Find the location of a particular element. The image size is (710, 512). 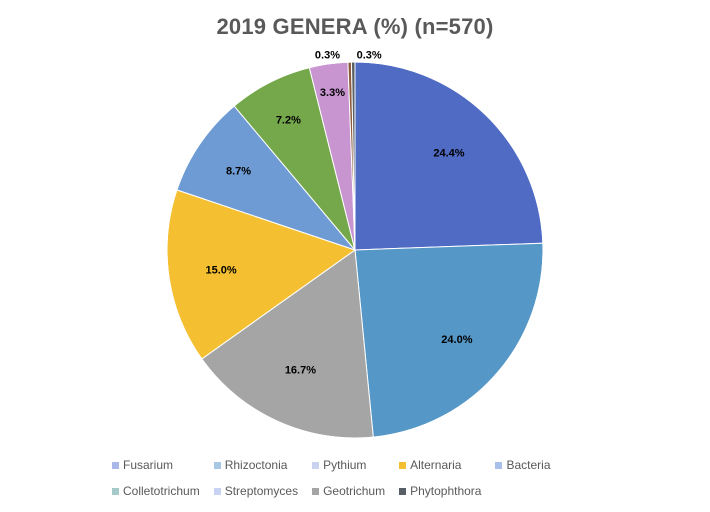

data-label-bacteria: 8.7% is located at coordinates (238, 171).